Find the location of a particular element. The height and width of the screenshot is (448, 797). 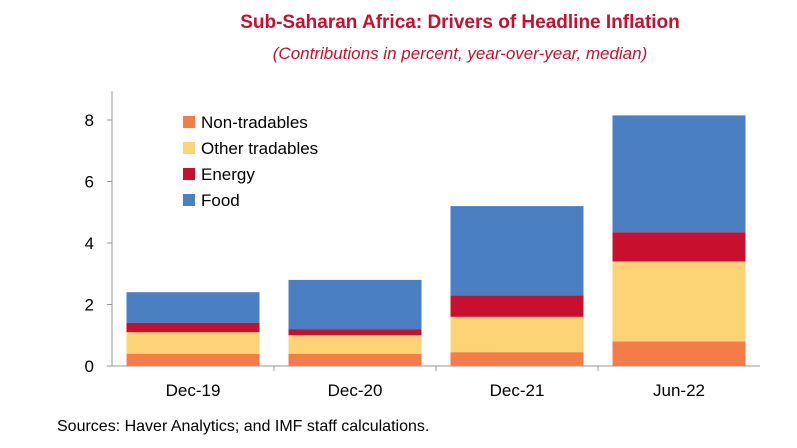

legend-label: Energy is located at coordinates (228, 174).